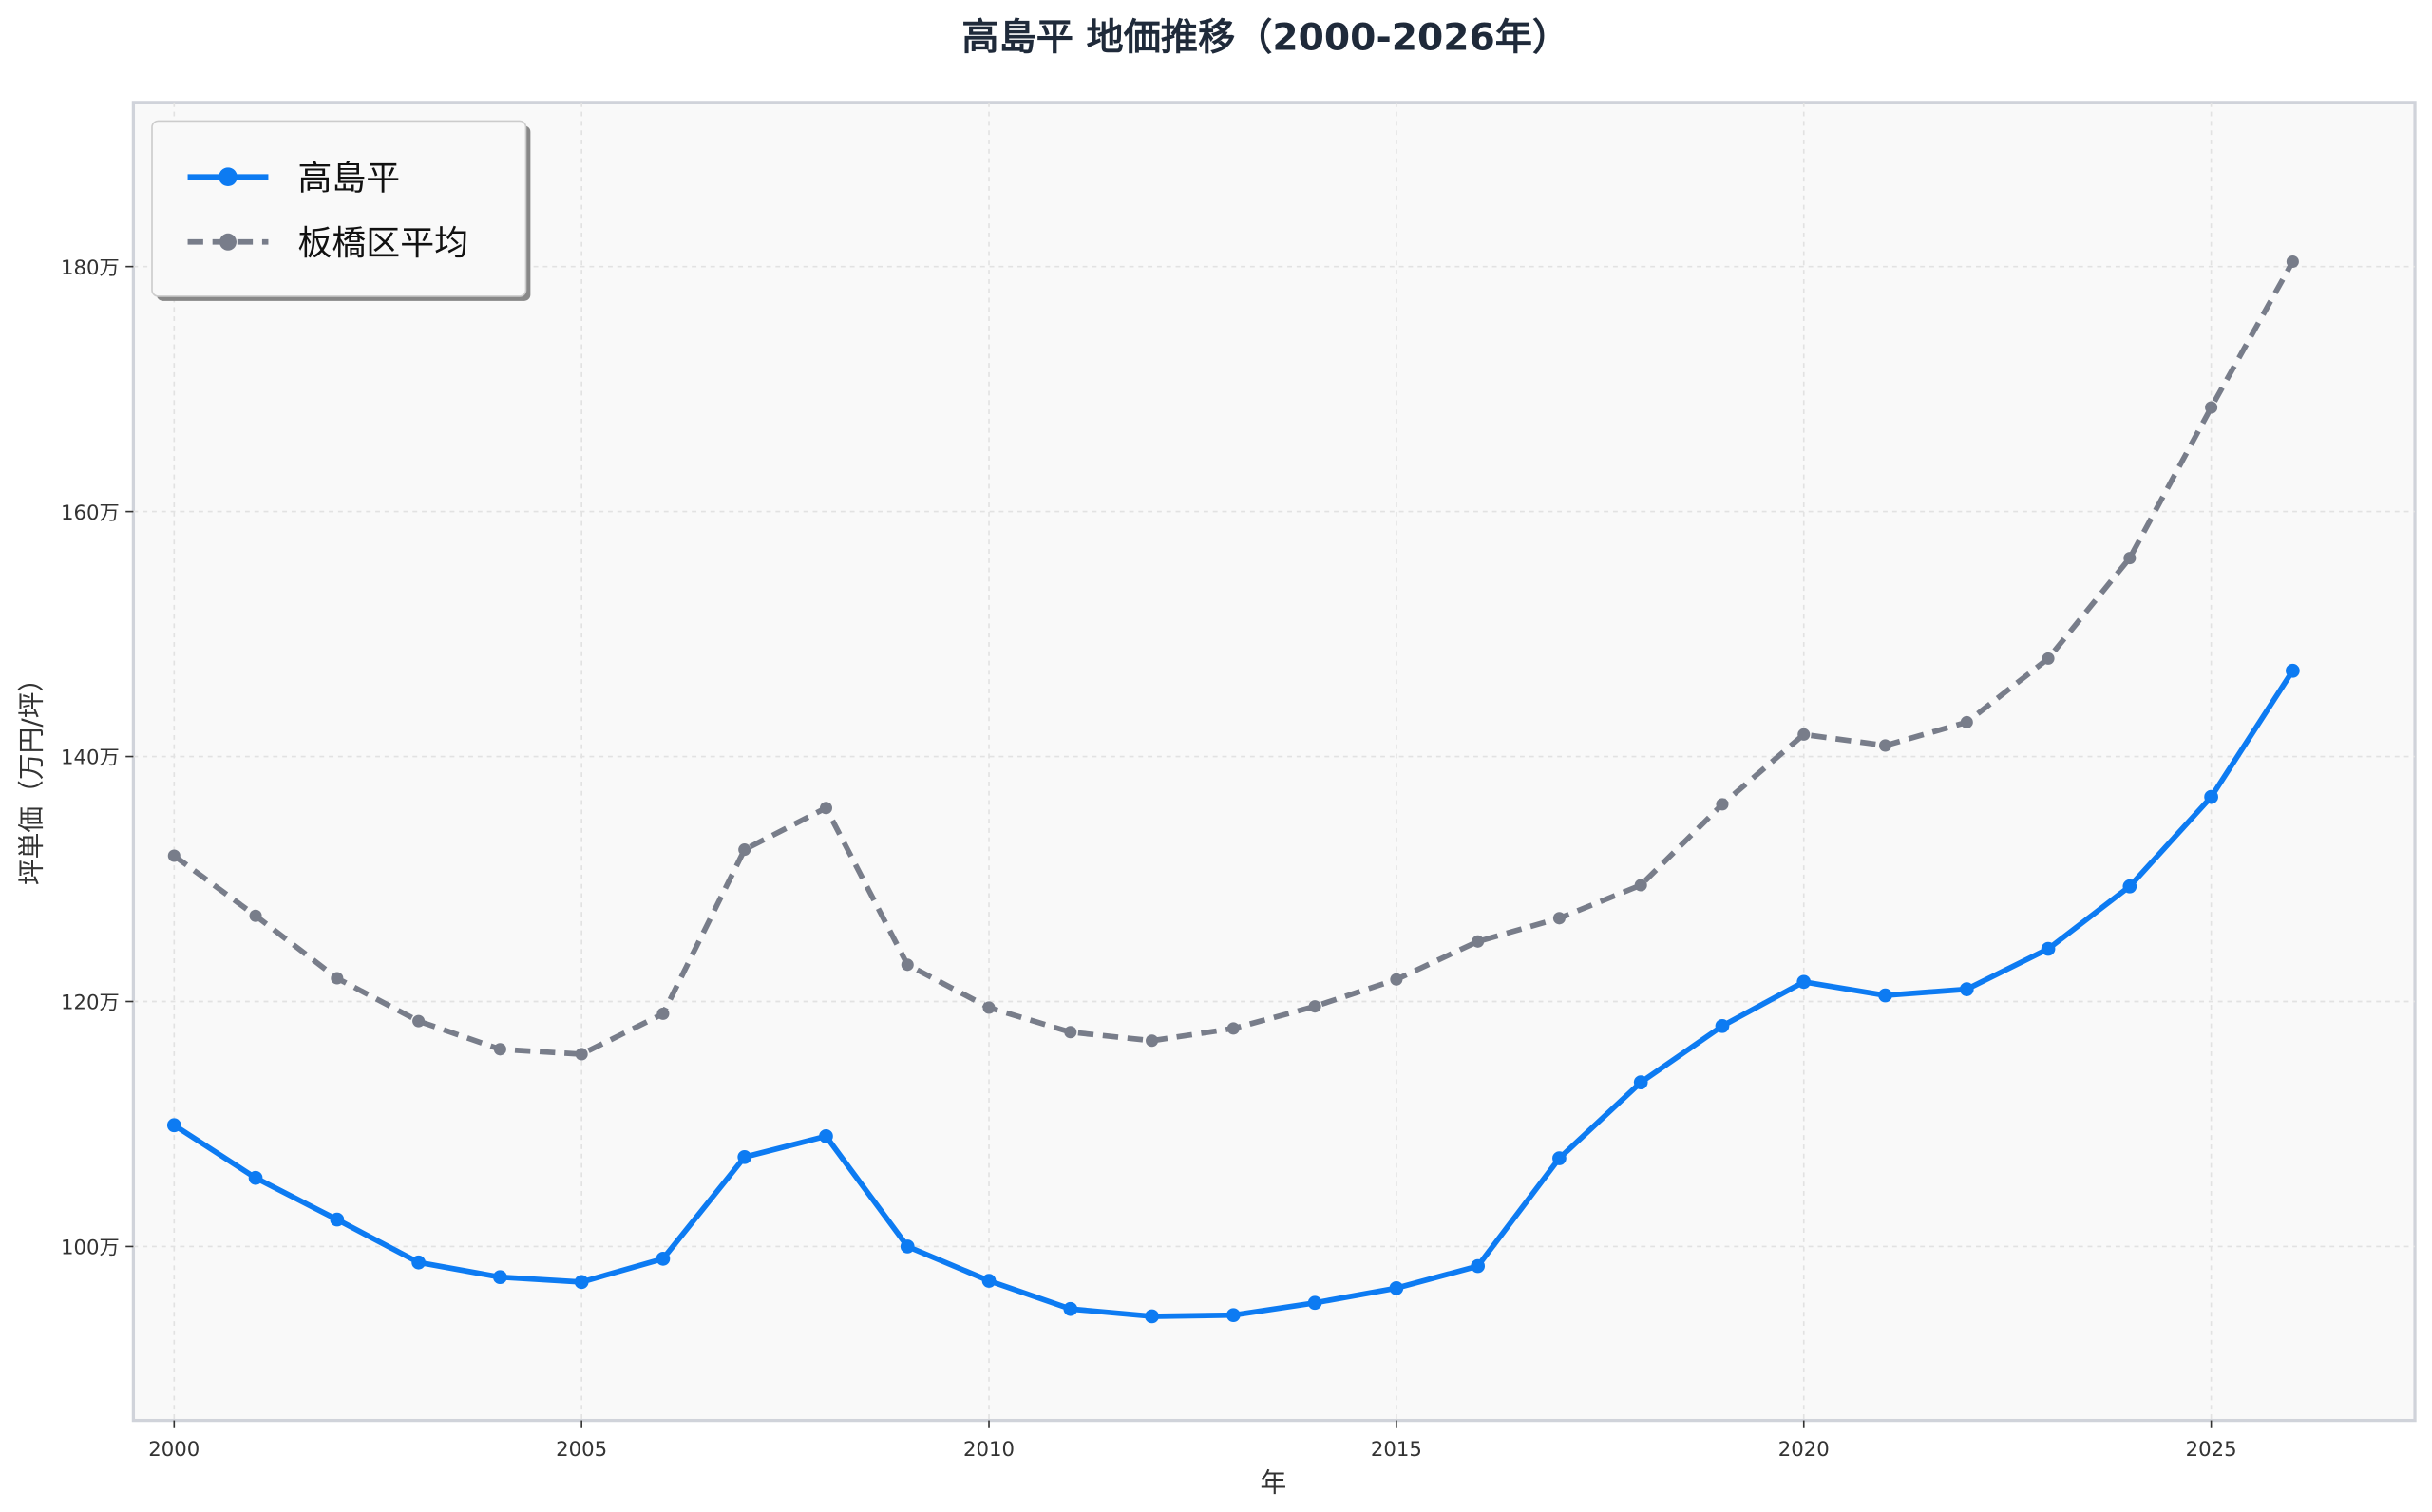 This screenshot has height=1512, width=2432. Describe the element at coordinates (1478, 1266) in the screenshot. I see `data-point-0-2016` at that location.